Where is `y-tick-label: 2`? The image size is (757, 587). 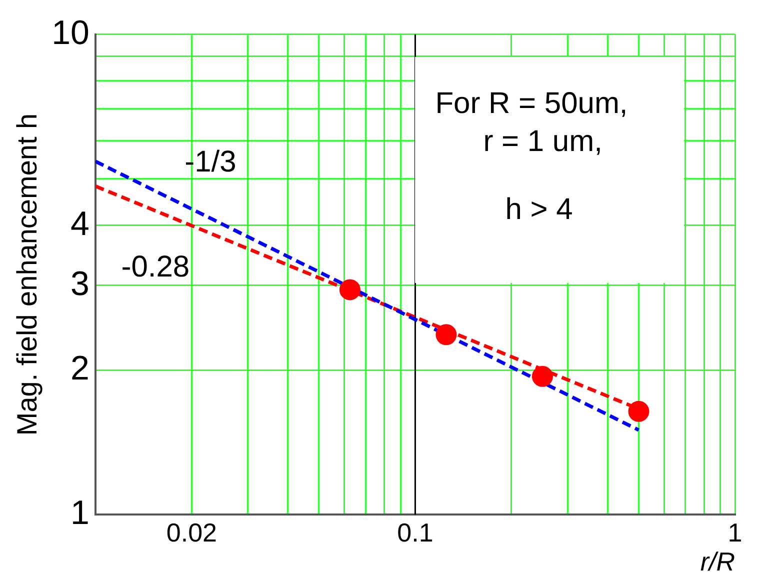
y-tick-label: 2 is located at coordinates (80, 368).